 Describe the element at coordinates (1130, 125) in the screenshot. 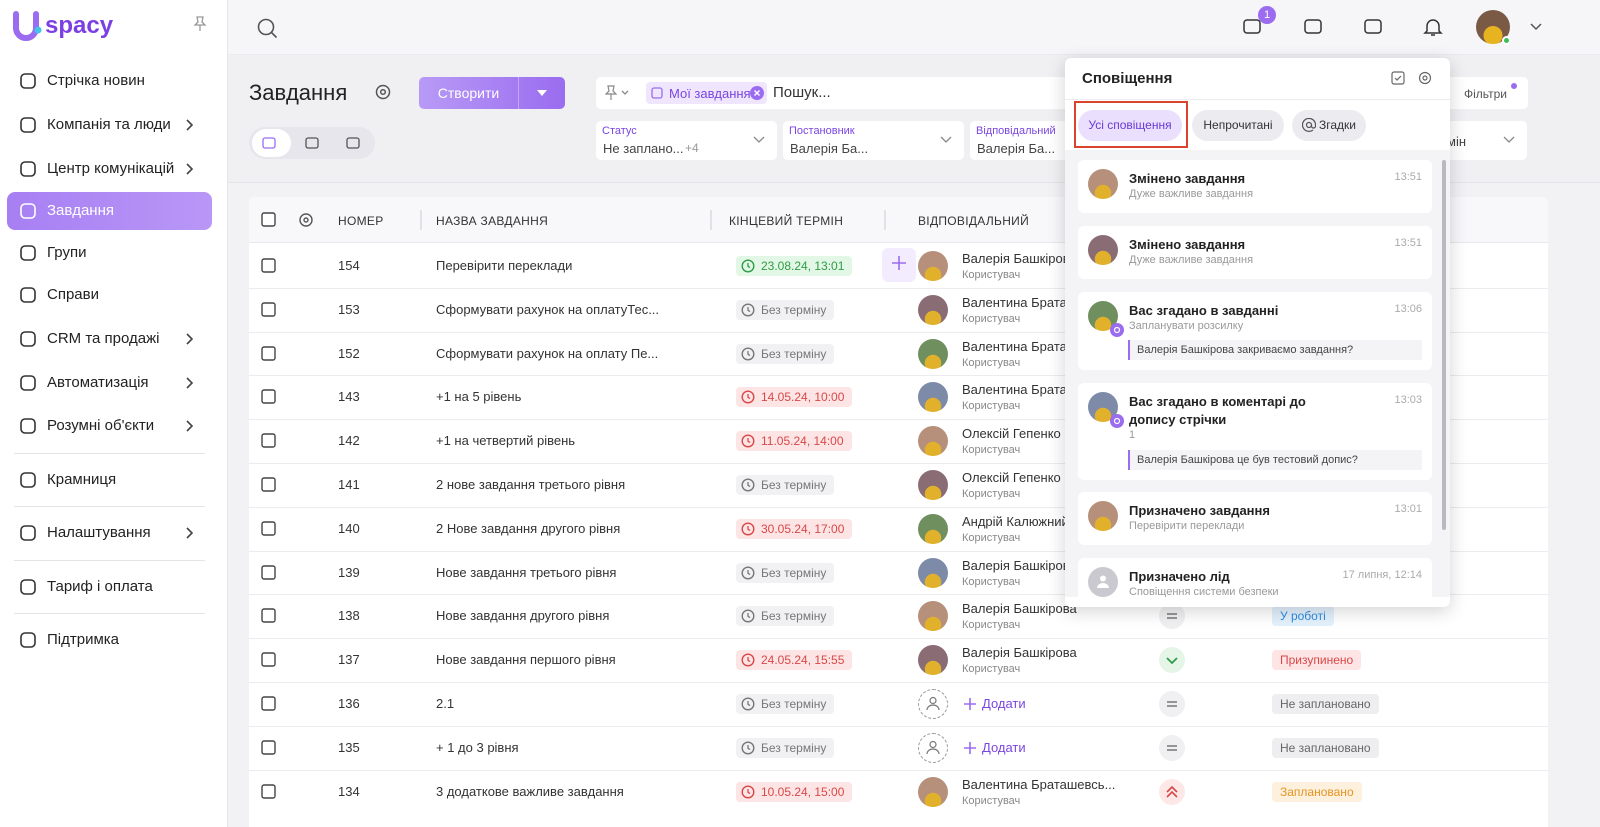

I see `notification-tab: Усі сповіщення` at that location.